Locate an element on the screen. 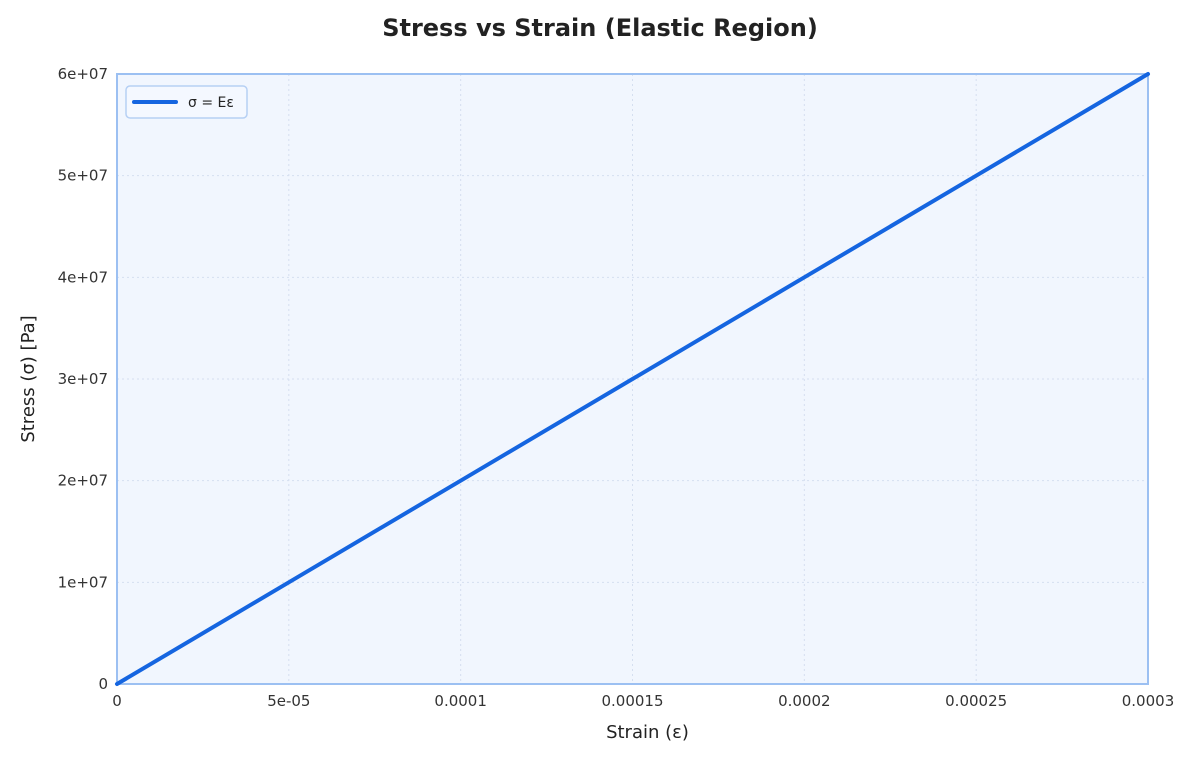 The height and width of the screenshot is (760, 1200). x-tick-label: 0 is located at coordinates (117, 701).